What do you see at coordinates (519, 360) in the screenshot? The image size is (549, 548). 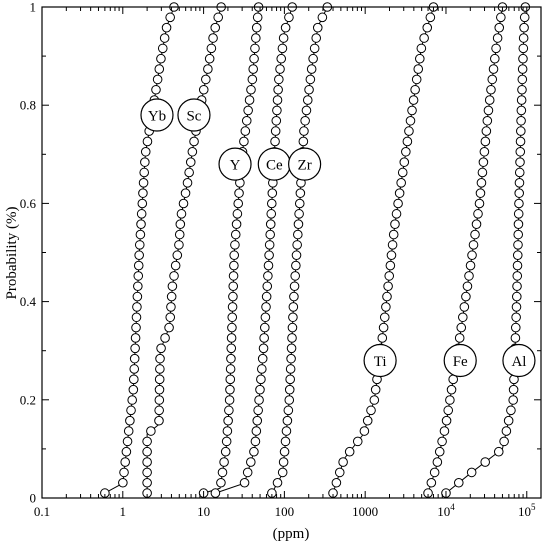 I see `series-label-al: Al` at bounding box center [519, 360].